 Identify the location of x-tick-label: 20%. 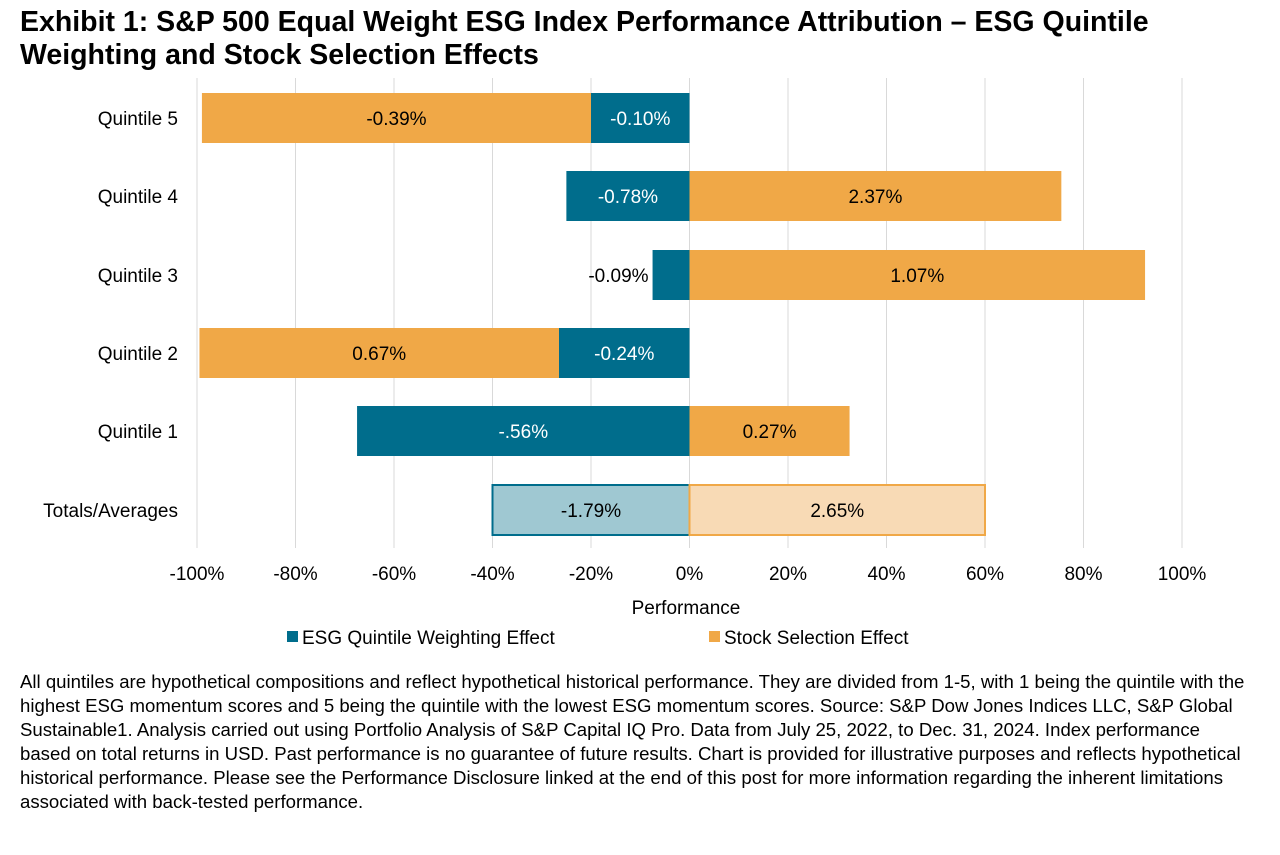
(788, 574).